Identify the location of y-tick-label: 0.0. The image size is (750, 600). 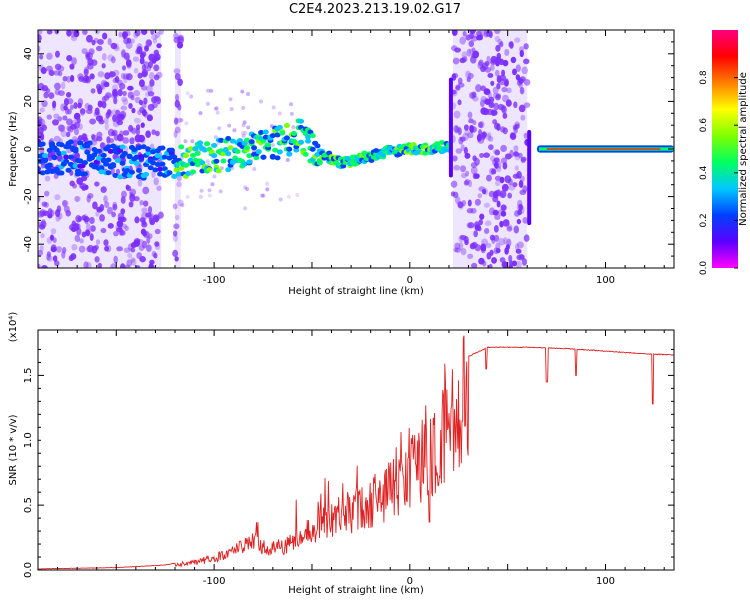
(28, 570).